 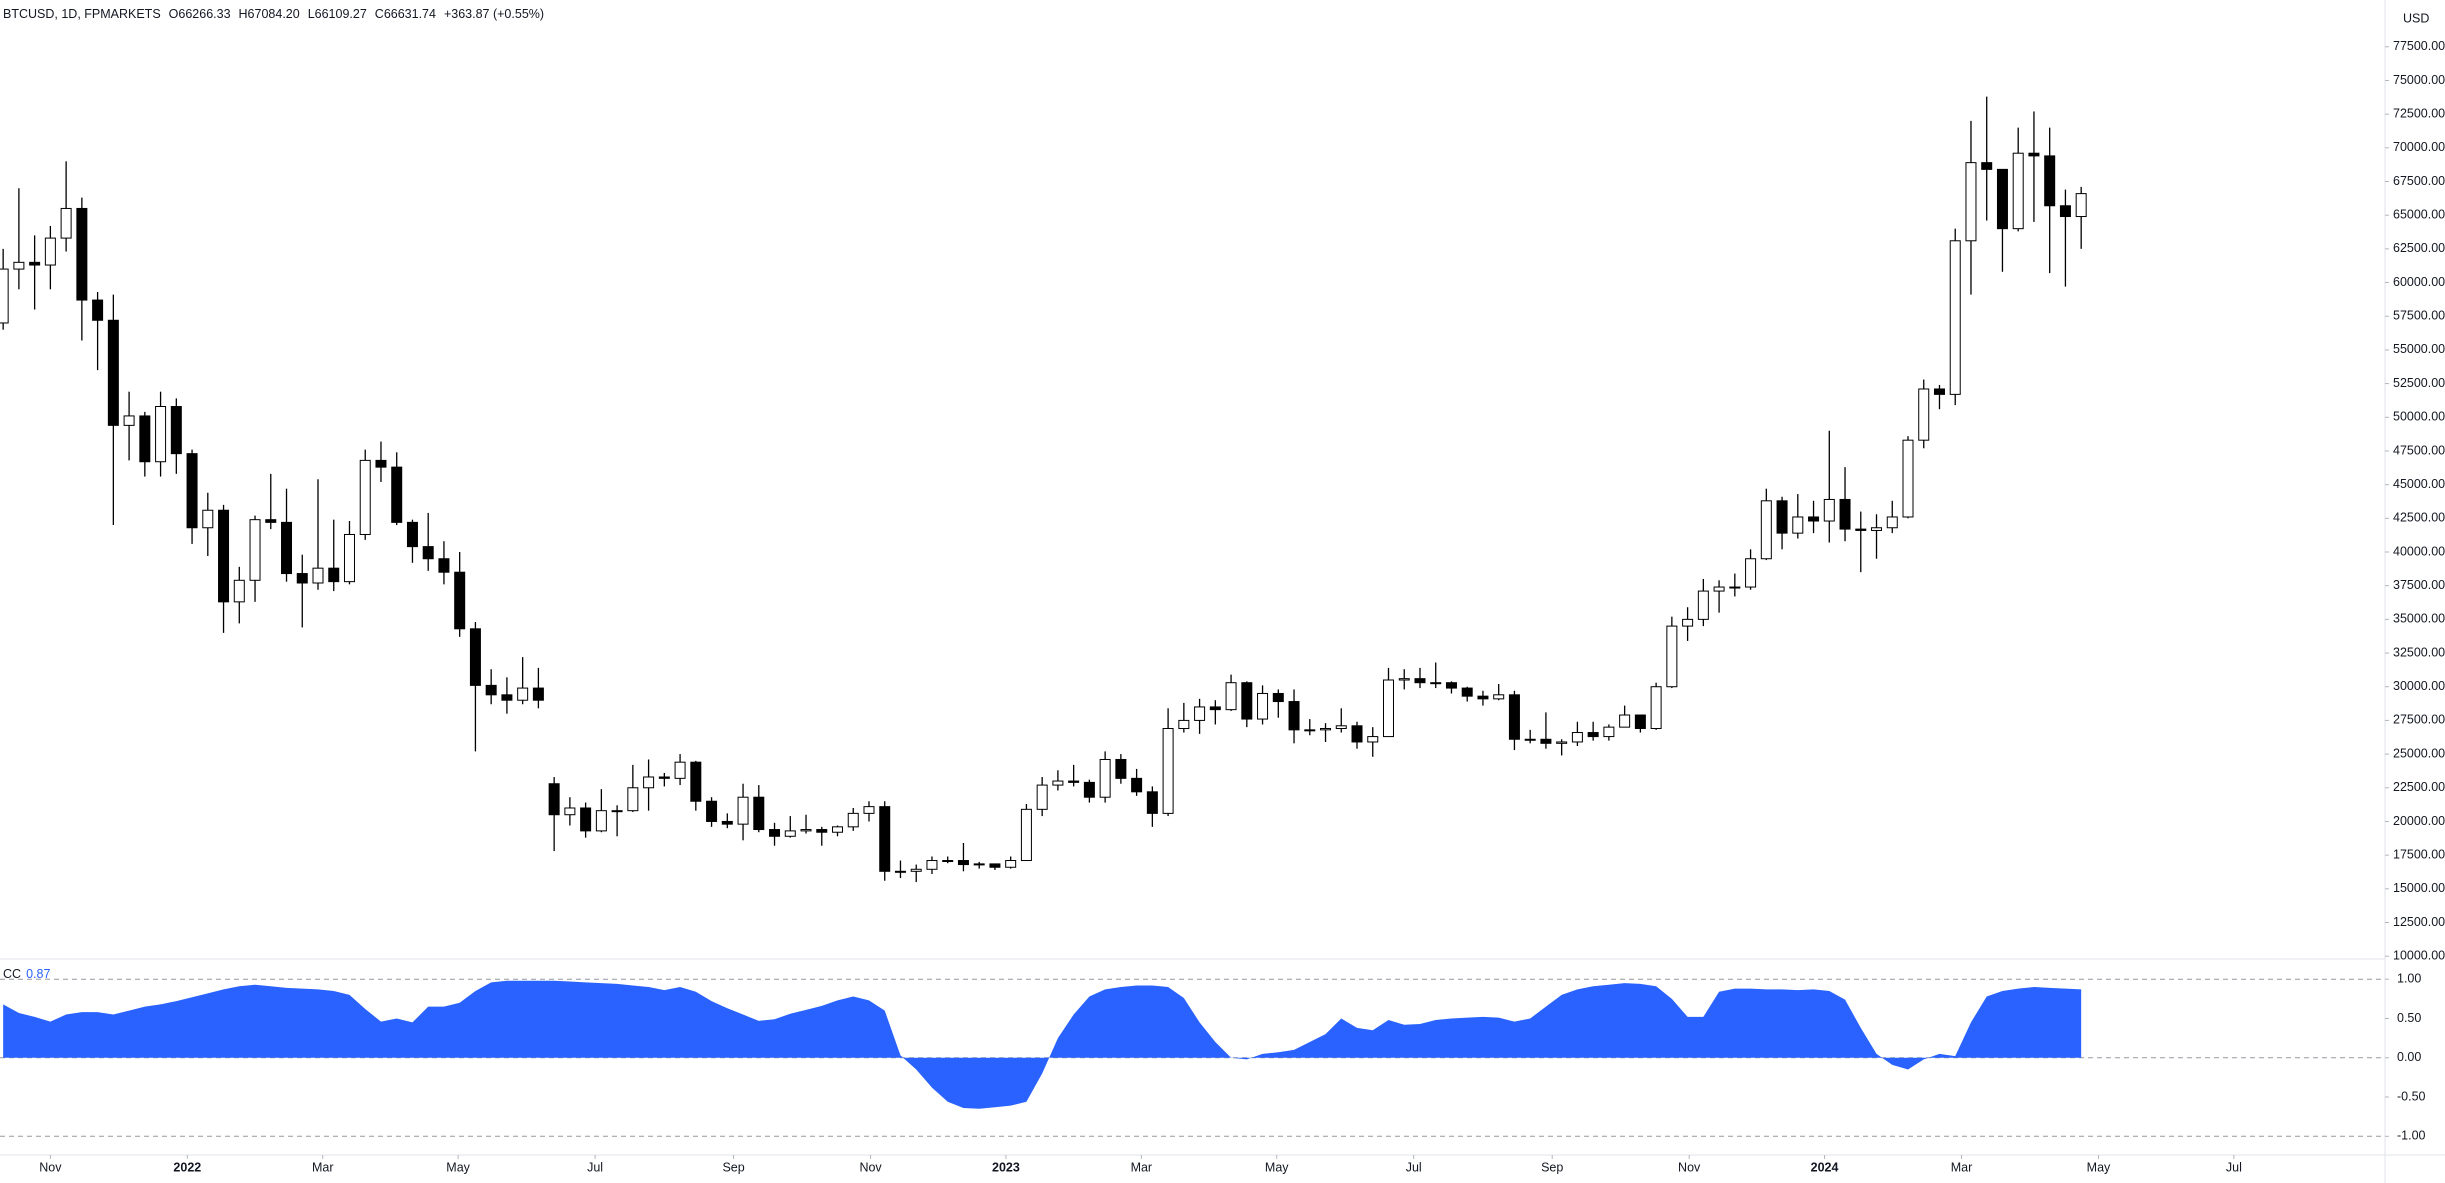 What do you see at coordinates (1552, 1167) in the screenshot?
I see `x-tick-label: Sep` at bounding box center [1552, 1167].